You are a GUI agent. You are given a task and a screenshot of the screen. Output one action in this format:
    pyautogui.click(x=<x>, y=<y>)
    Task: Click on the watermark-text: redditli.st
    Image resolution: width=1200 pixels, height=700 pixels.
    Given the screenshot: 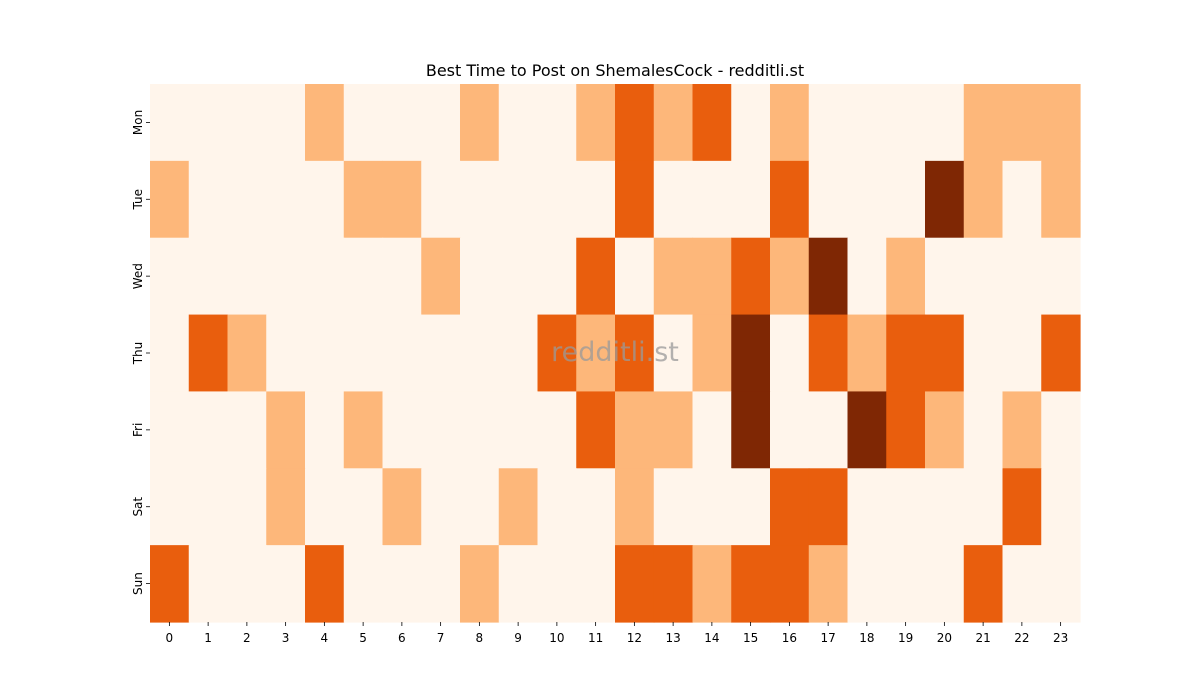 What is the action you would take?
    pyautogui.click(x=615, y=352)
    